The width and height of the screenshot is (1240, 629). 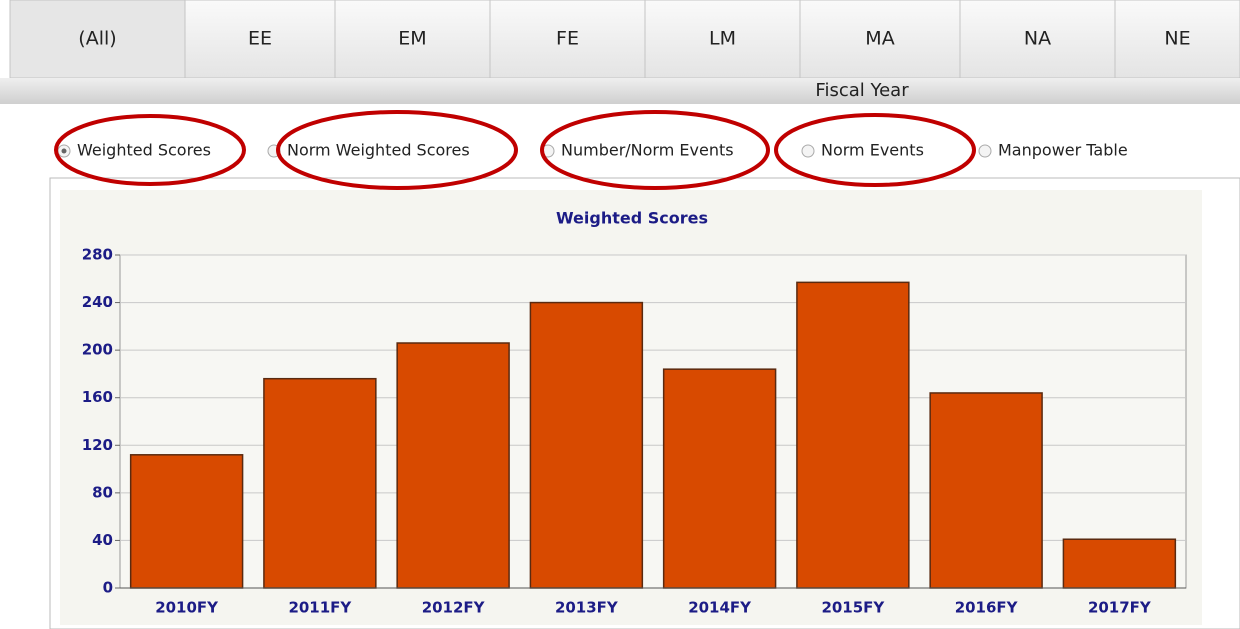 I want to click on tab-label: LM, so click(x=722, y=39).